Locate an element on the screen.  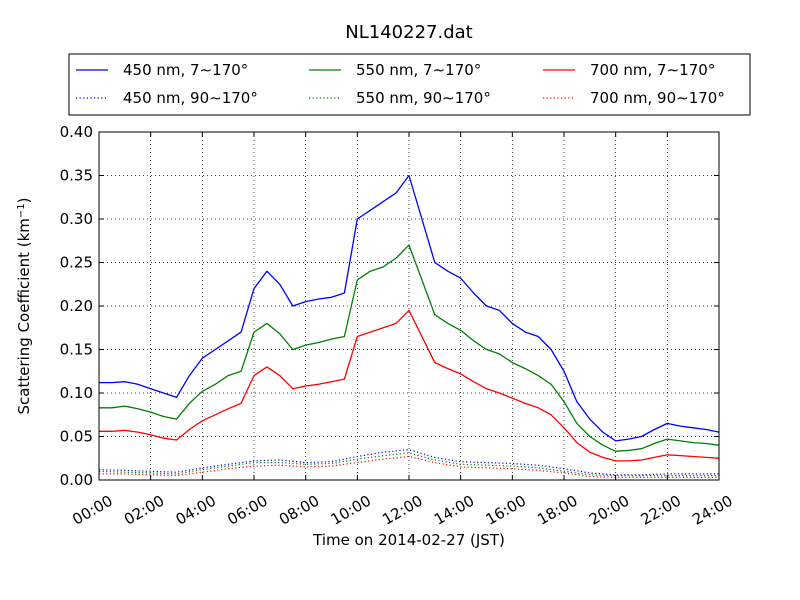
y-tick-label: 0.20 is located at coordinates (76, 306).